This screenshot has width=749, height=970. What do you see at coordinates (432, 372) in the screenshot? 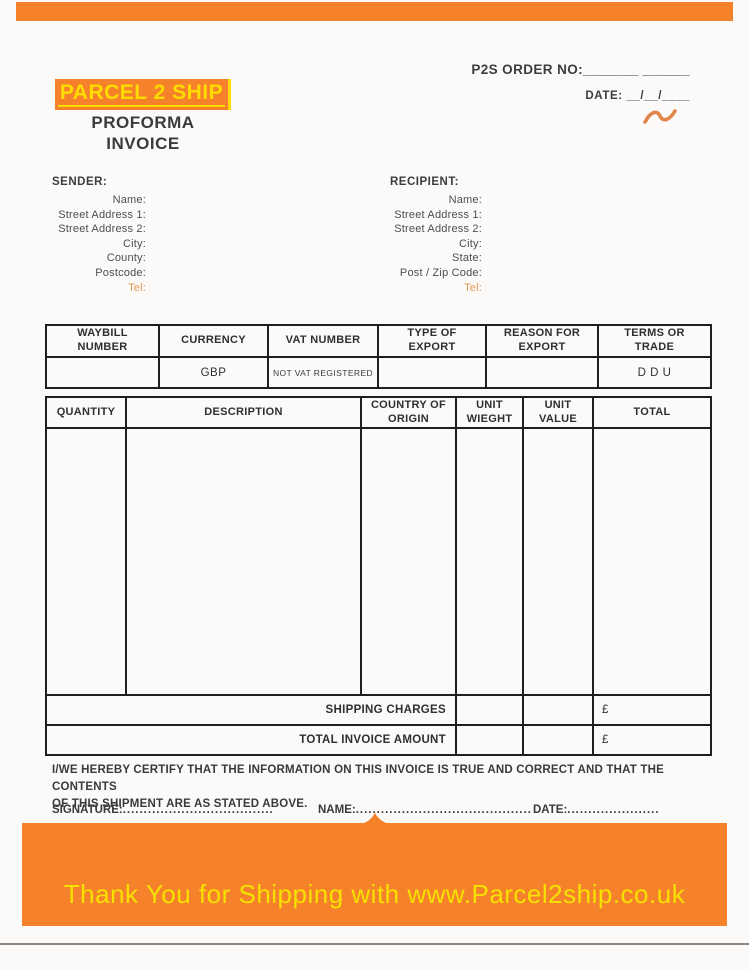
I see `type-of-export-value` at bounding box center [432, 372].